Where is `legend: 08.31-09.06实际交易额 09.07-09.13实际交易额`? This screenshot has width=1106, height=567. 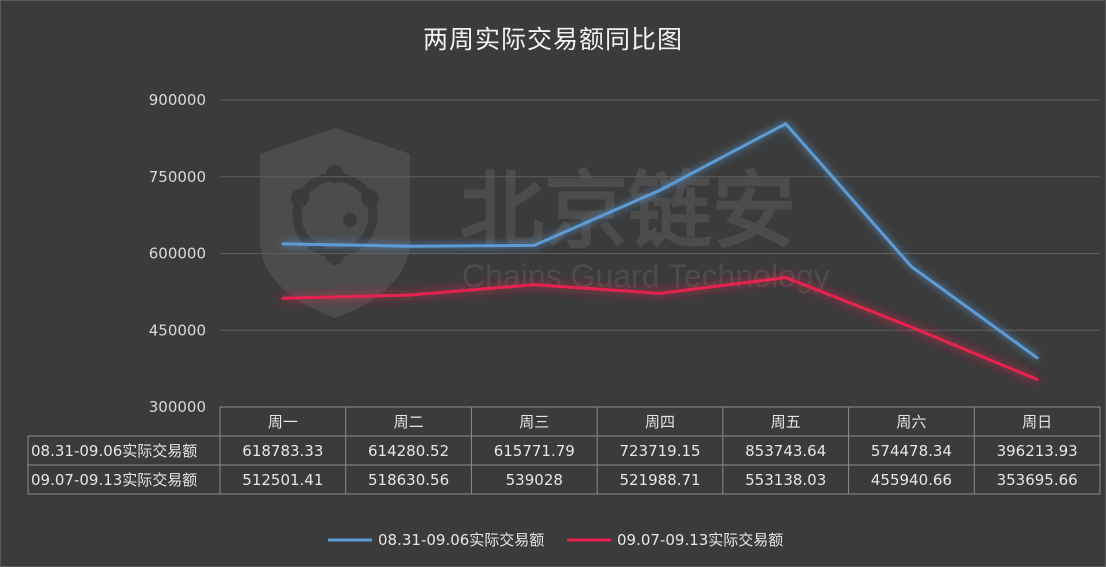 legend: 08.31-09.06实际交易额 09.07-09.13实际交易额 is located at coordinates (555, 540).